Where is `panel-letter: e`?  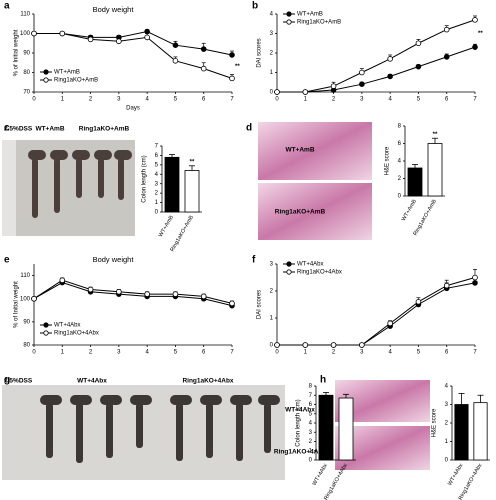
panel-letter: e is located at coordinates (7, 260).